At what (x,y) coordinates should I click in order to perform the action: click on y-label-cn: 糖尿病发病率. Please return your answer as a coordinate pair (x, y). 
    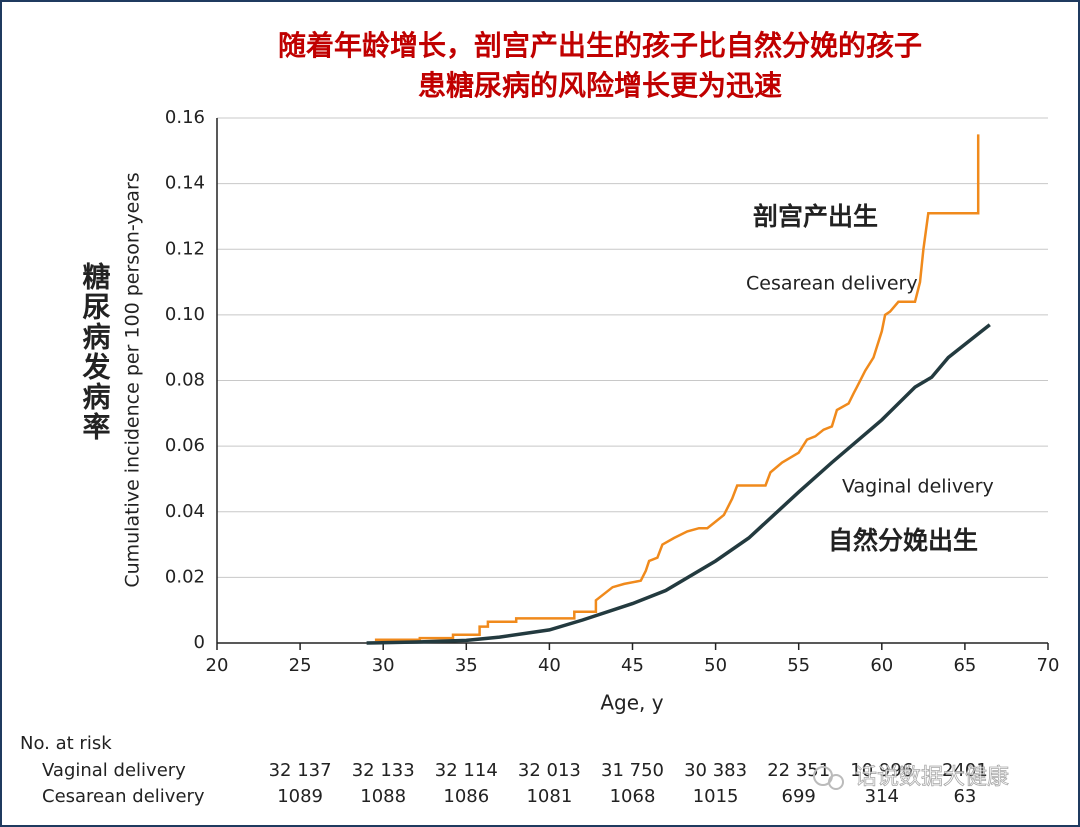
    Looking at the image, I should click on (95, 352).